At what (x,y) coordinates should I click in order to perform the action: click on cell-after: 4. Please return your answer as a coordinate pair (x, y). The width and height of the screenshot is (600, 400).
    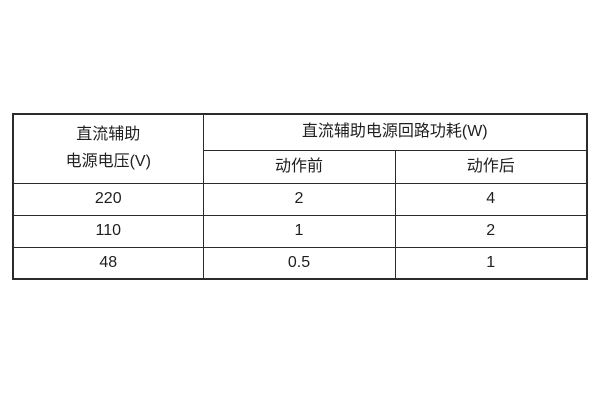
    Looking at the image, I should click on (491, 199).